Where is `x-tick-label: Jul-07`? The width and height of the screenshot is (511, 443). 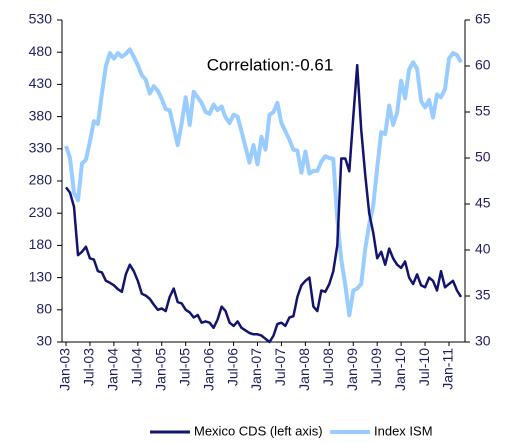 x-tick-label: Jul-07 is located at coordinates (280, 367).